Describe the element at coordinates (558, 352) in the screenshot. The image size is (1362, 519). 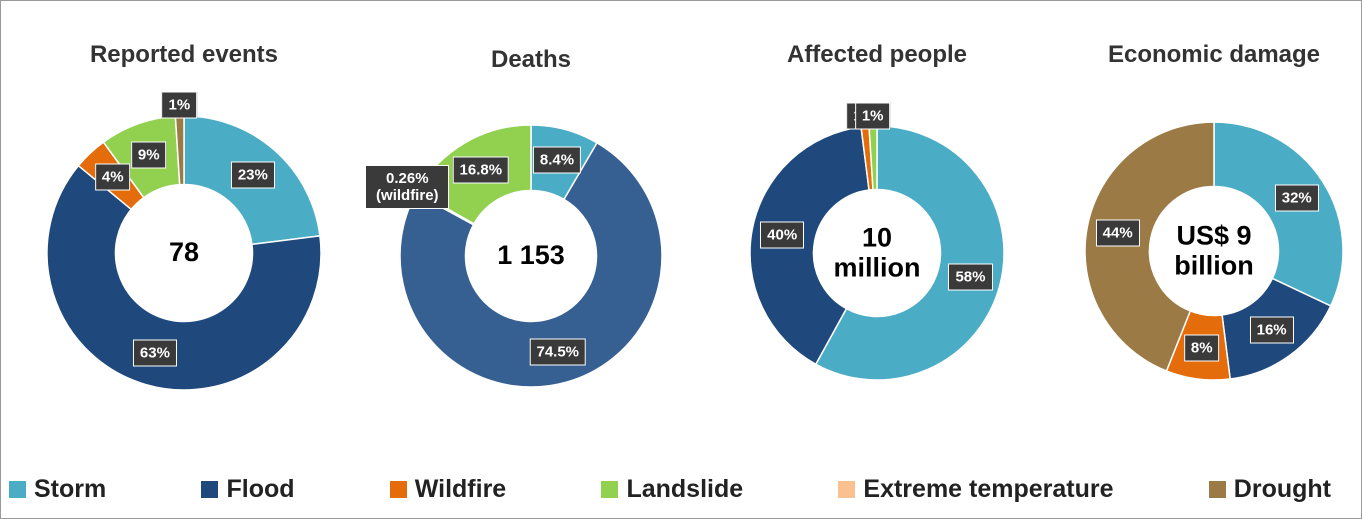
I see `data-label: 74.5%` at that location.